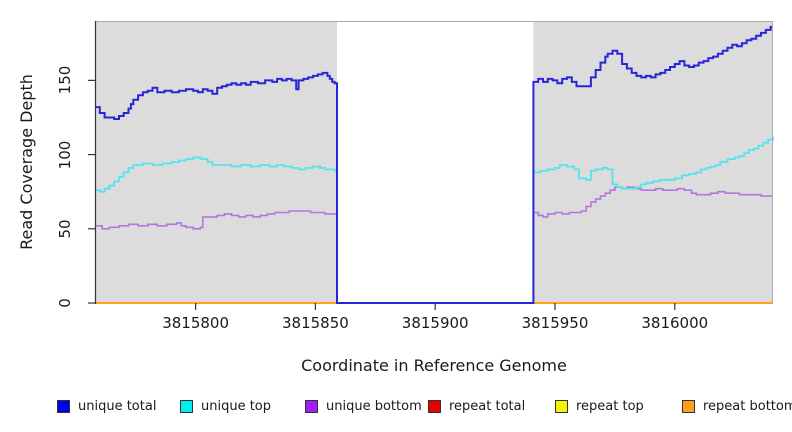 This screenshot has width=792, height=432. I want to click on legend-item-repeat-top: repeat top, so click(599, 406).